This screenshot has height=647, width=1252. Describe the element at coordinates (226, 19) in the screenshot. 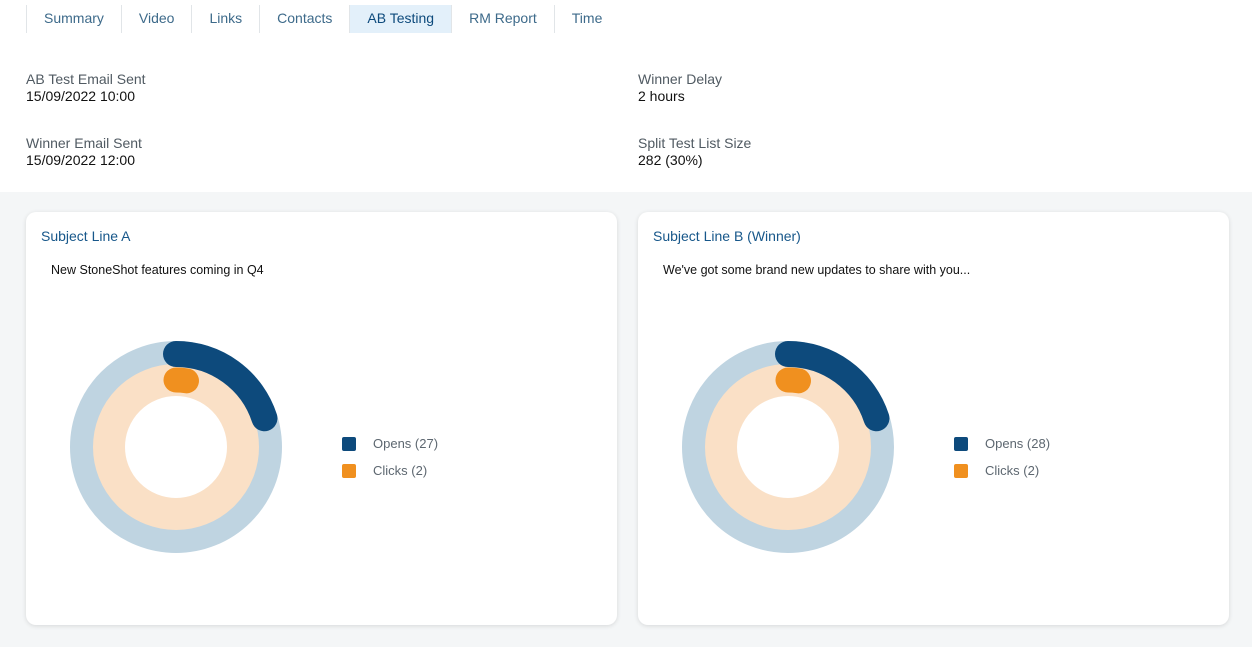

I see `tab-links: Links` at that location.